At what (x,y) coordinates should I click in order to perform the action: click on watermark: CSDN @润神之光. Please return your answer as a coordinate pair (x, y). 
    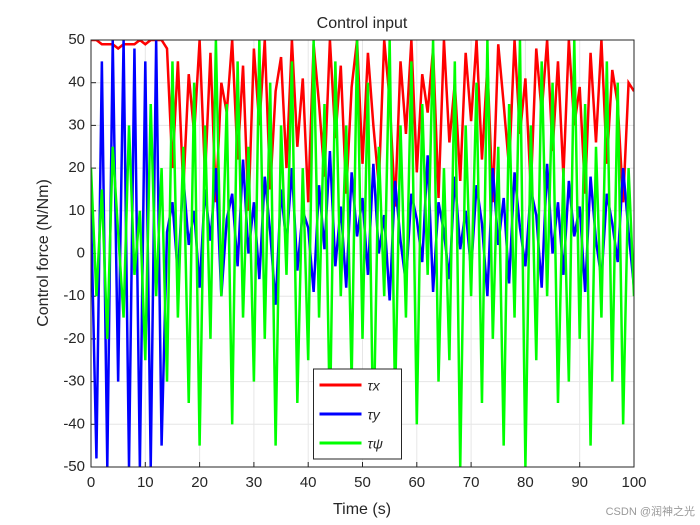
    Looking at the image, I should click on (650, 511).